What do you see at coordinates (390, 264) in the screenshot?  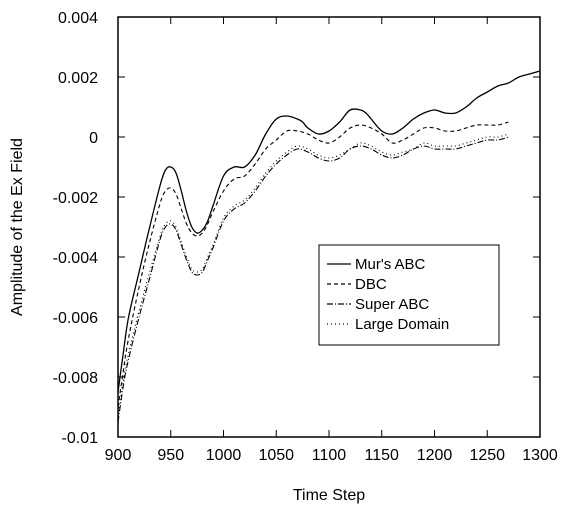 I see `legend-label-murs-abc: Mur's ABC` at bounding box center [390, 264].